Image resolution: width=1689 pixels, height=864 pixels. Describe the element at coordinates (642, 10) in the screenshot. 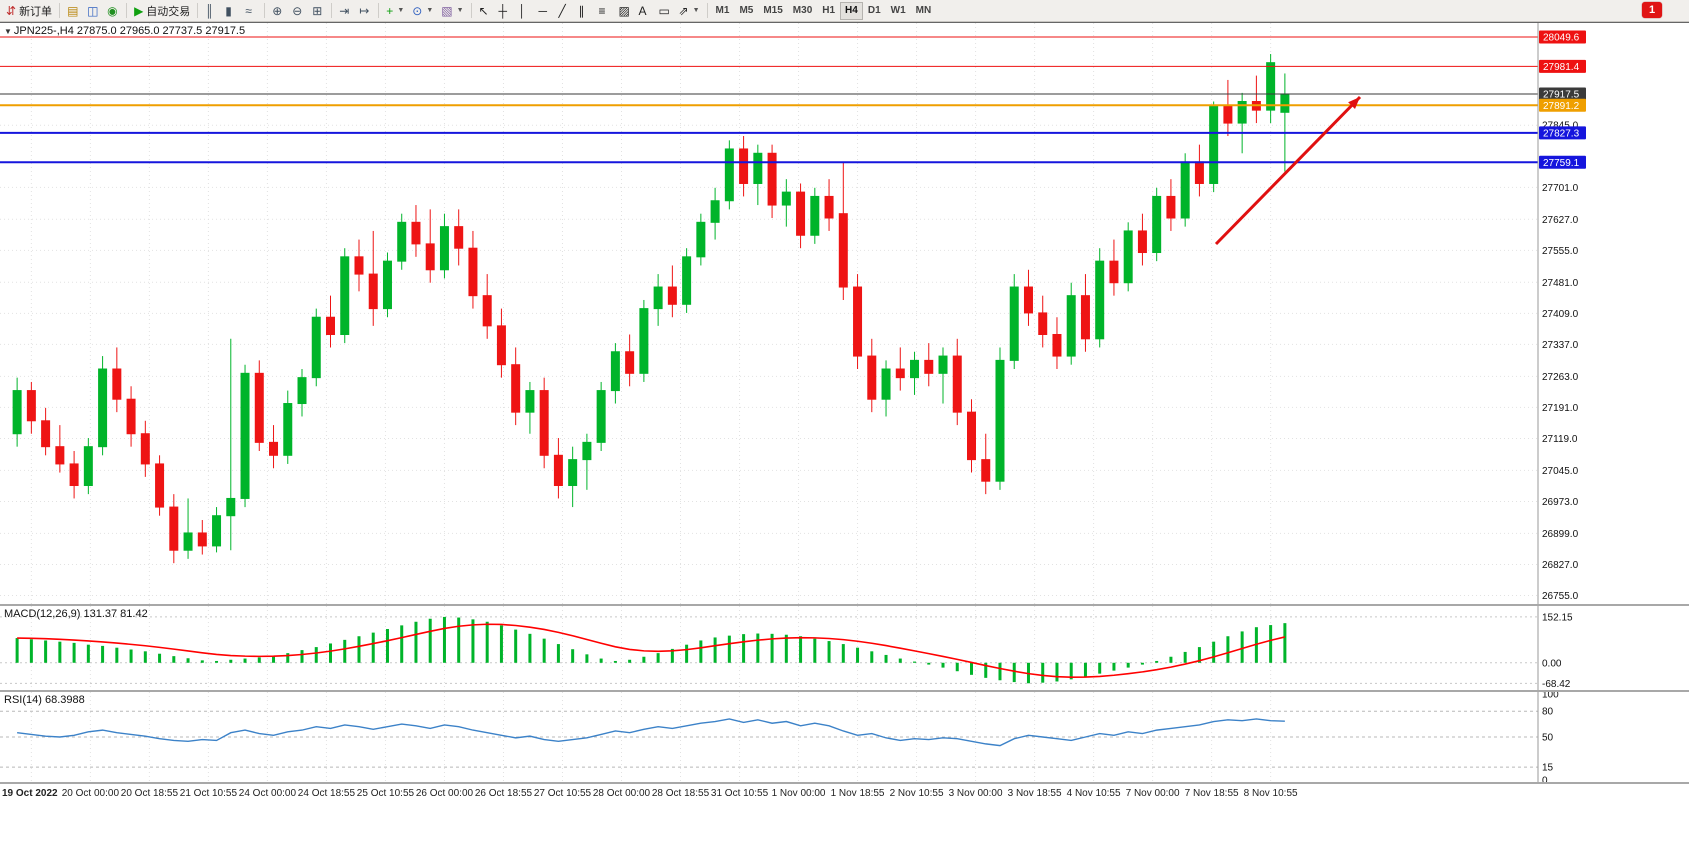

I see `text-icon: A` at that location.